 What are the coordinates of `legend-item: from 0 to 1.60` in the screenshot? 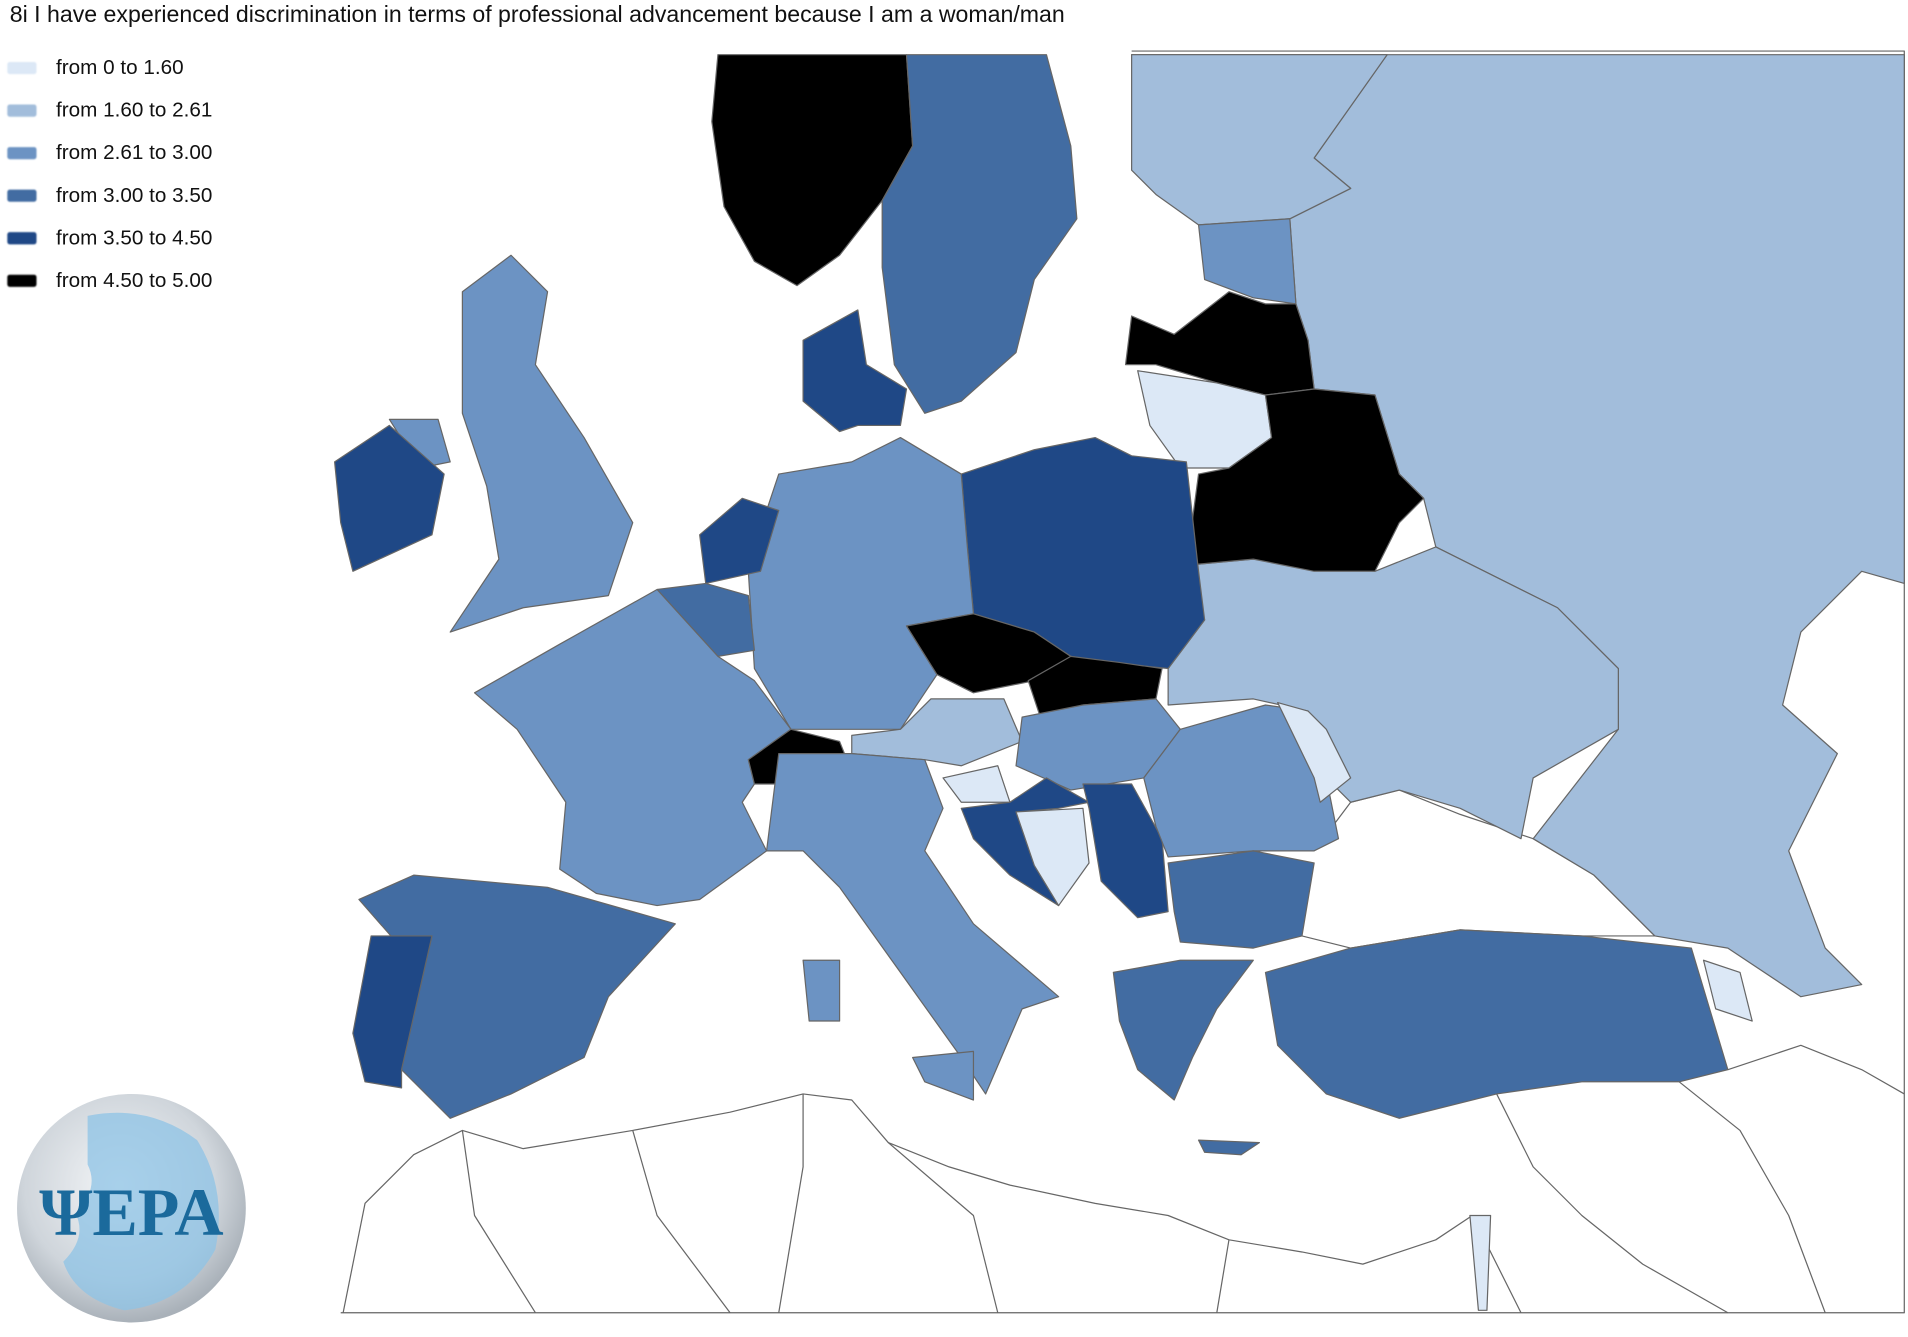 It's located at (109, 67).